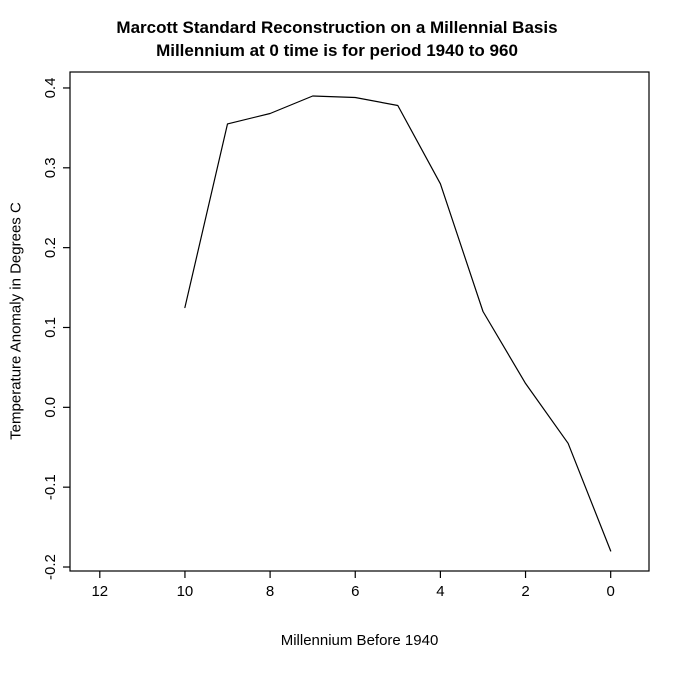  I want to click on x-tick-label: 10, so click(185, 591).